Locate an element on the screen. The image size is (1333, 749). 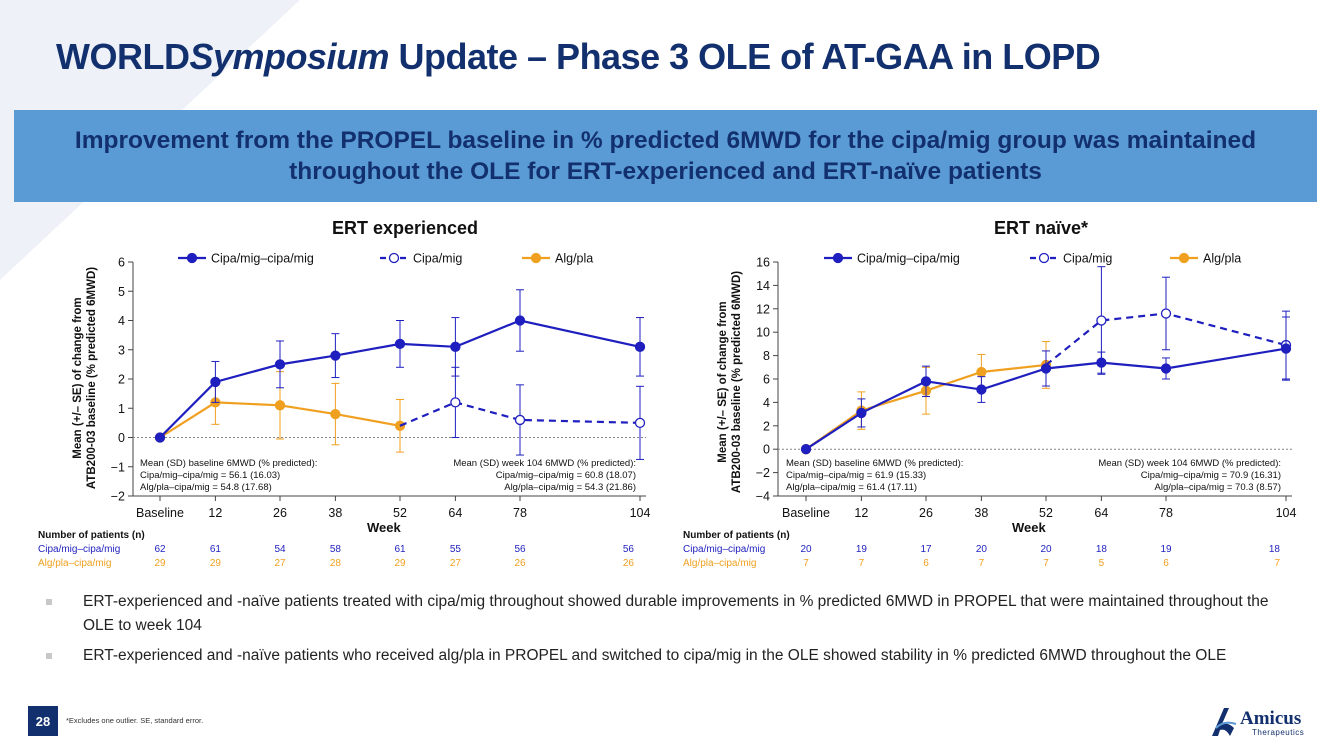
stats-line: Alg/pla–cipa/mig = 70.3 (8.57) is located at coordinates (1217, 487).